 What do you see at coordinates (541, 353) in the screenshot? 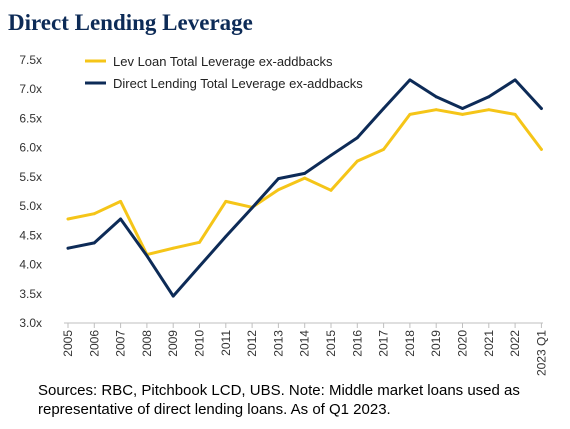
I see `x-tick-label: 2023 Q1` at bounding box center [541, 353].